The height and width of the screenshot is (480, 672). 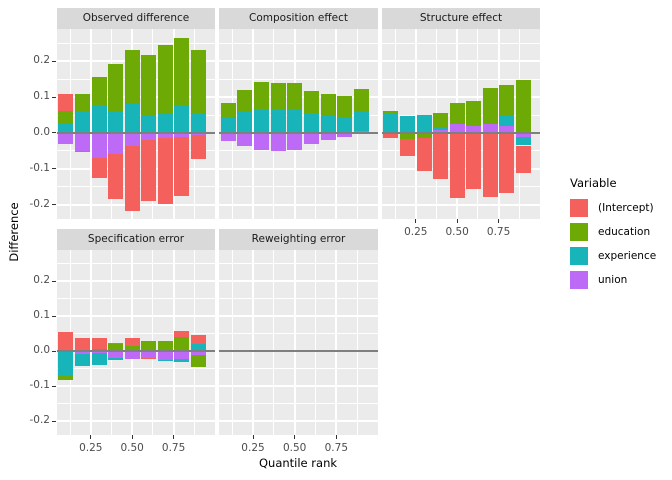 I want to click on bar-experience-q06, so click(x=149, y=124).